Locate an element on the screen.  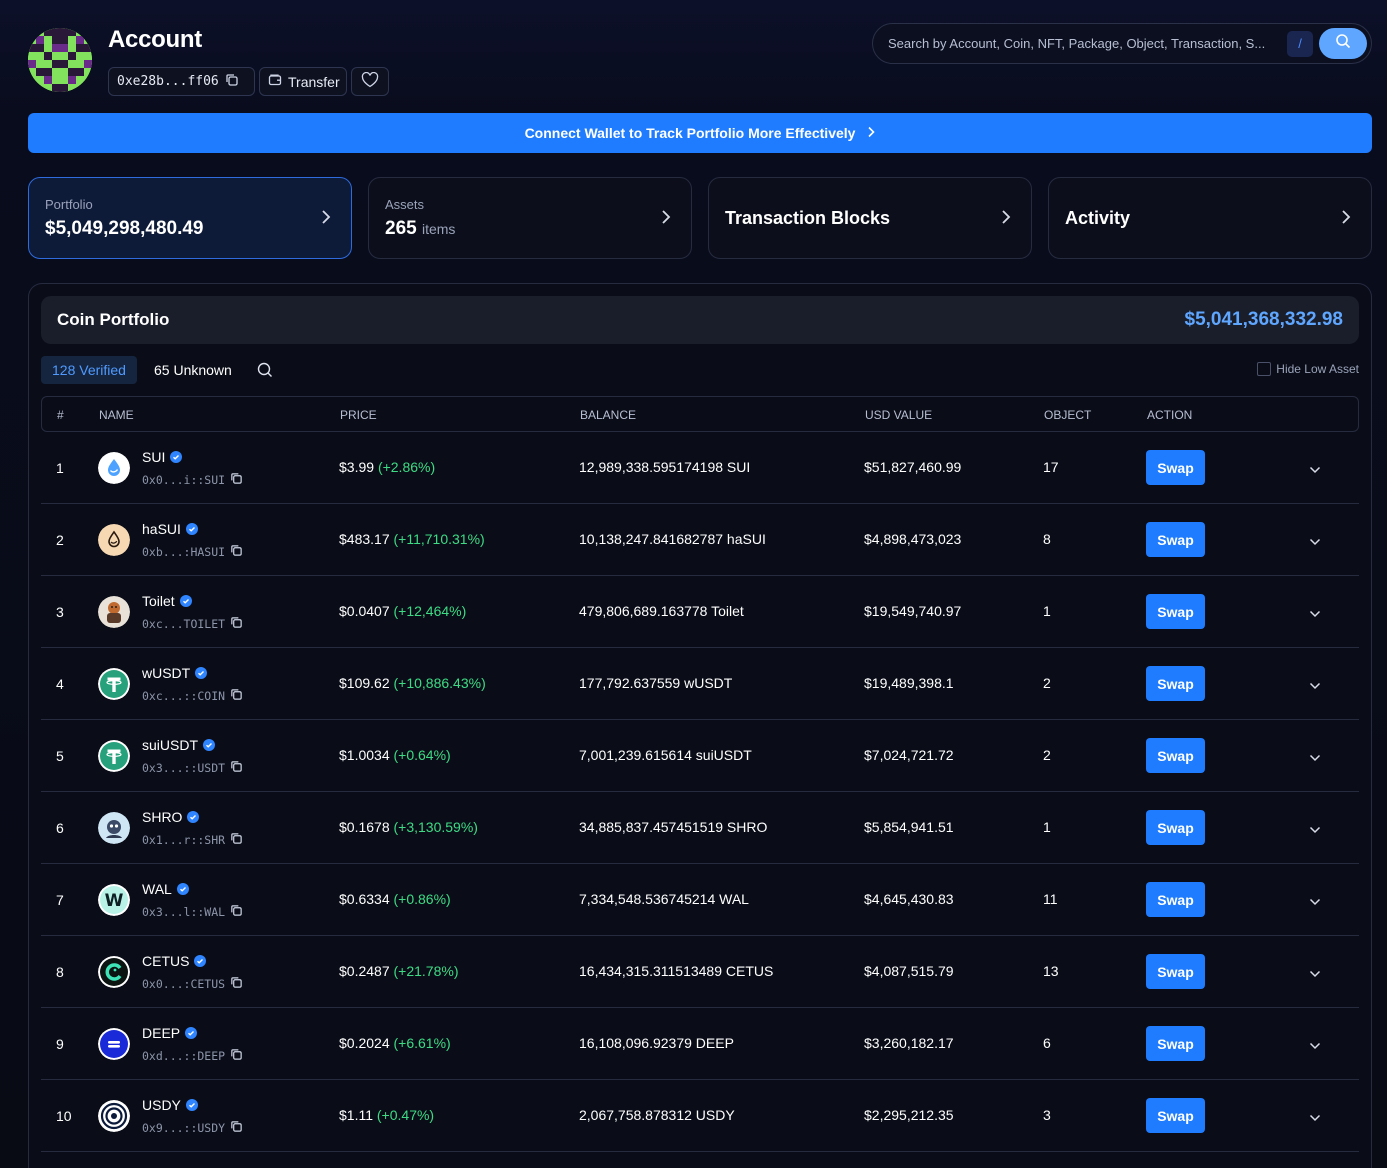
coin-price-cell: $0.2024 (+6.61%) is located at coordinates (395, 1043).